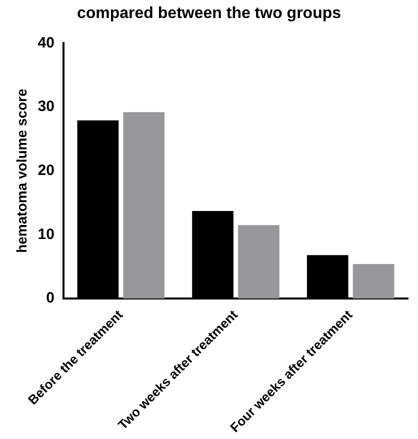 The width and height of the screenshot is (418, 439). What do you see at coordinates (50, 298) in the screenshot?
I see `y-tick-label: 0` at bounding box center [50, 298].